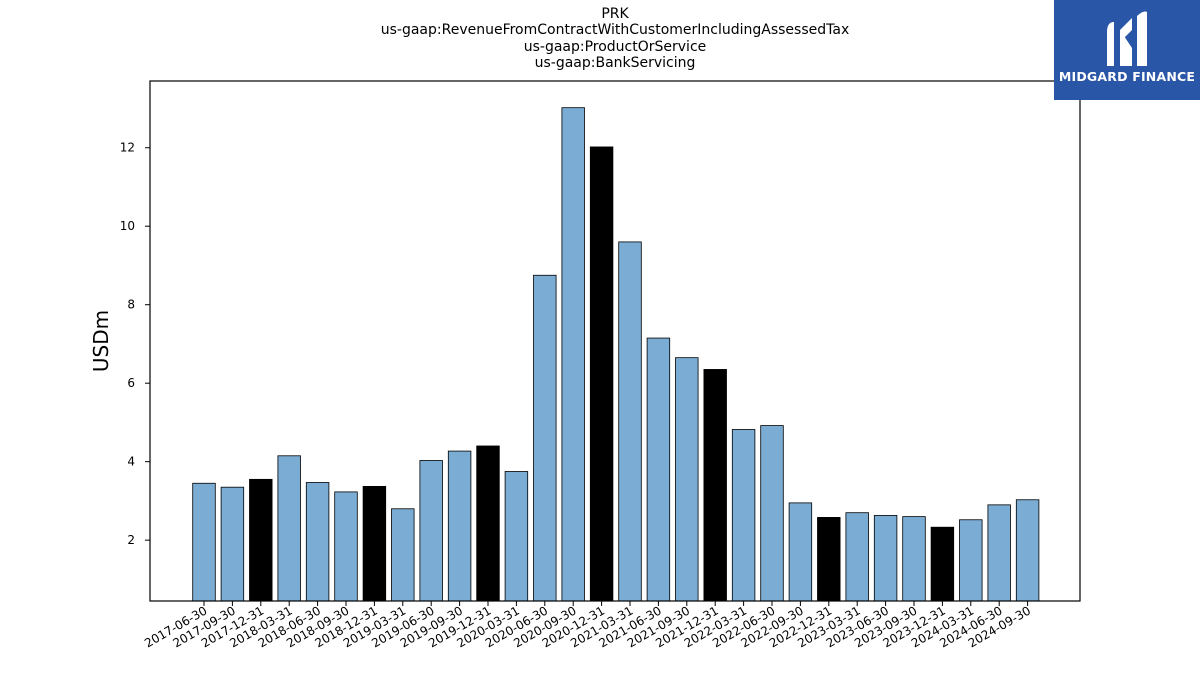 The height and width of the screenshot is (675, 1200). What do you see at coordinates (131, 540) in the screenshot?
I see `y-tick-label: 2` at bounding box center [131, 540].